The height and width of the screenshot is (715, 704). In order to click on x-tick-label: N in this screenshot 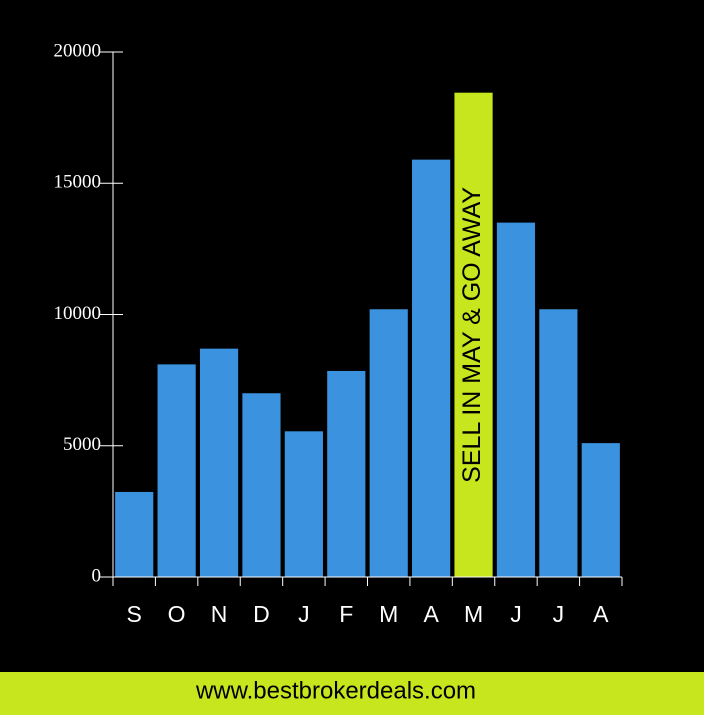, I will do `click(219, 614)`.